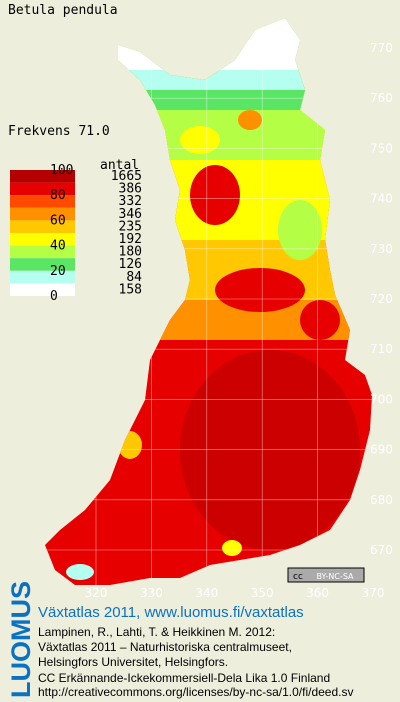  Describe the element at coordinates (119, 165) in the screenshot. I see `legend-header: antal` at that location.